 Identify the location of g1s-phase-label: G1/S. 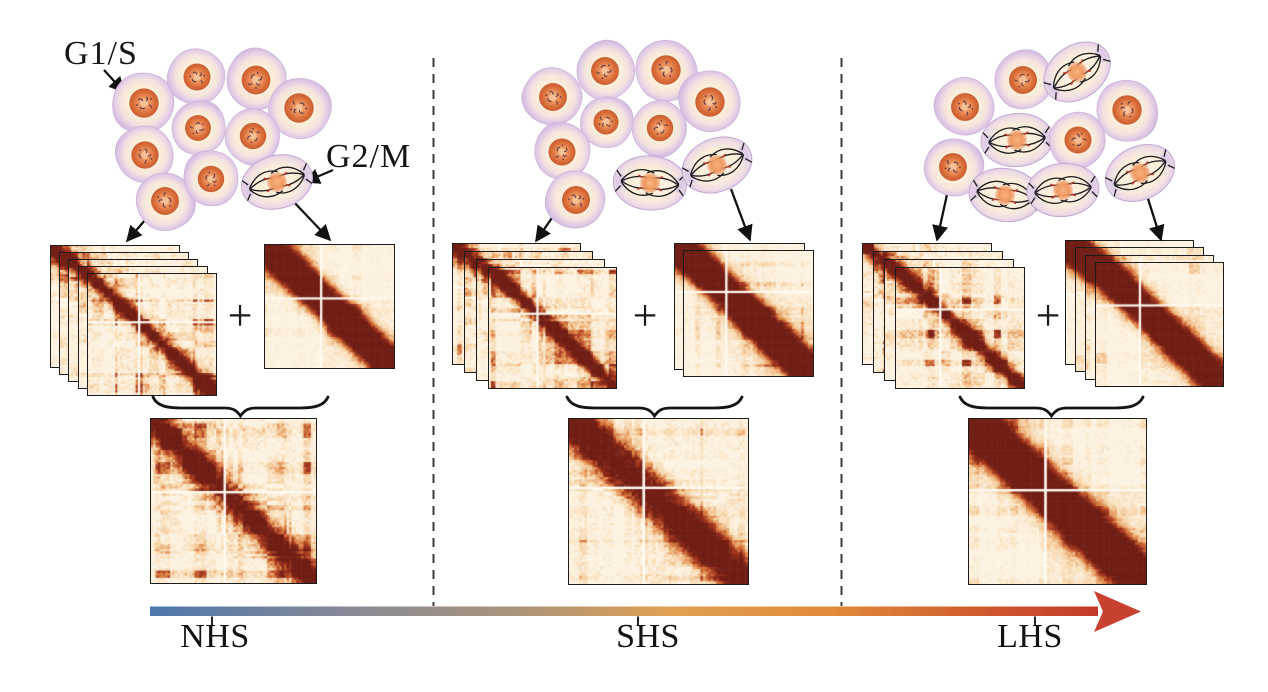
(101, 53).